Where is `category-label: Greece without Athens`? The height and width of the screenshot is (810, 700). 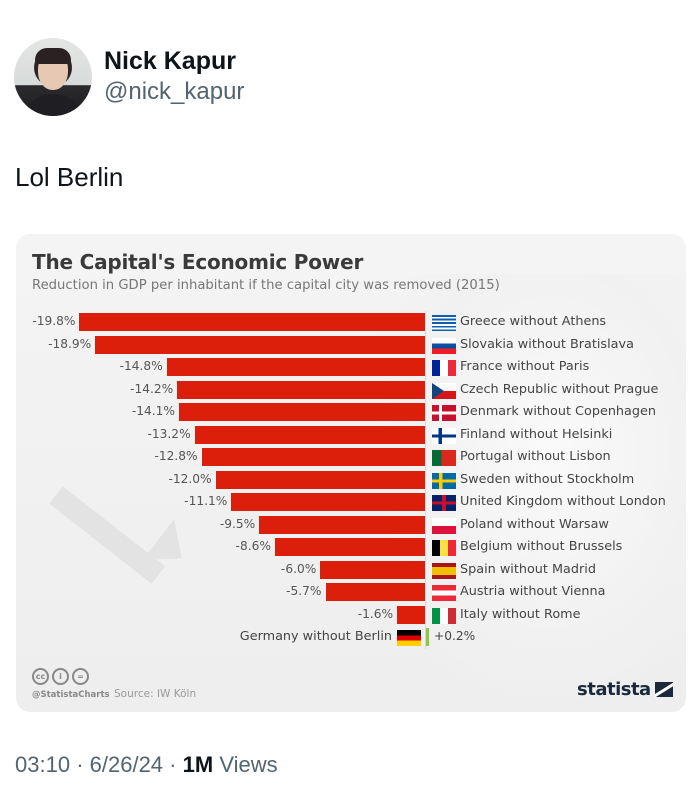
category-label: Greece without Athens is located at coordinates (533, 321).